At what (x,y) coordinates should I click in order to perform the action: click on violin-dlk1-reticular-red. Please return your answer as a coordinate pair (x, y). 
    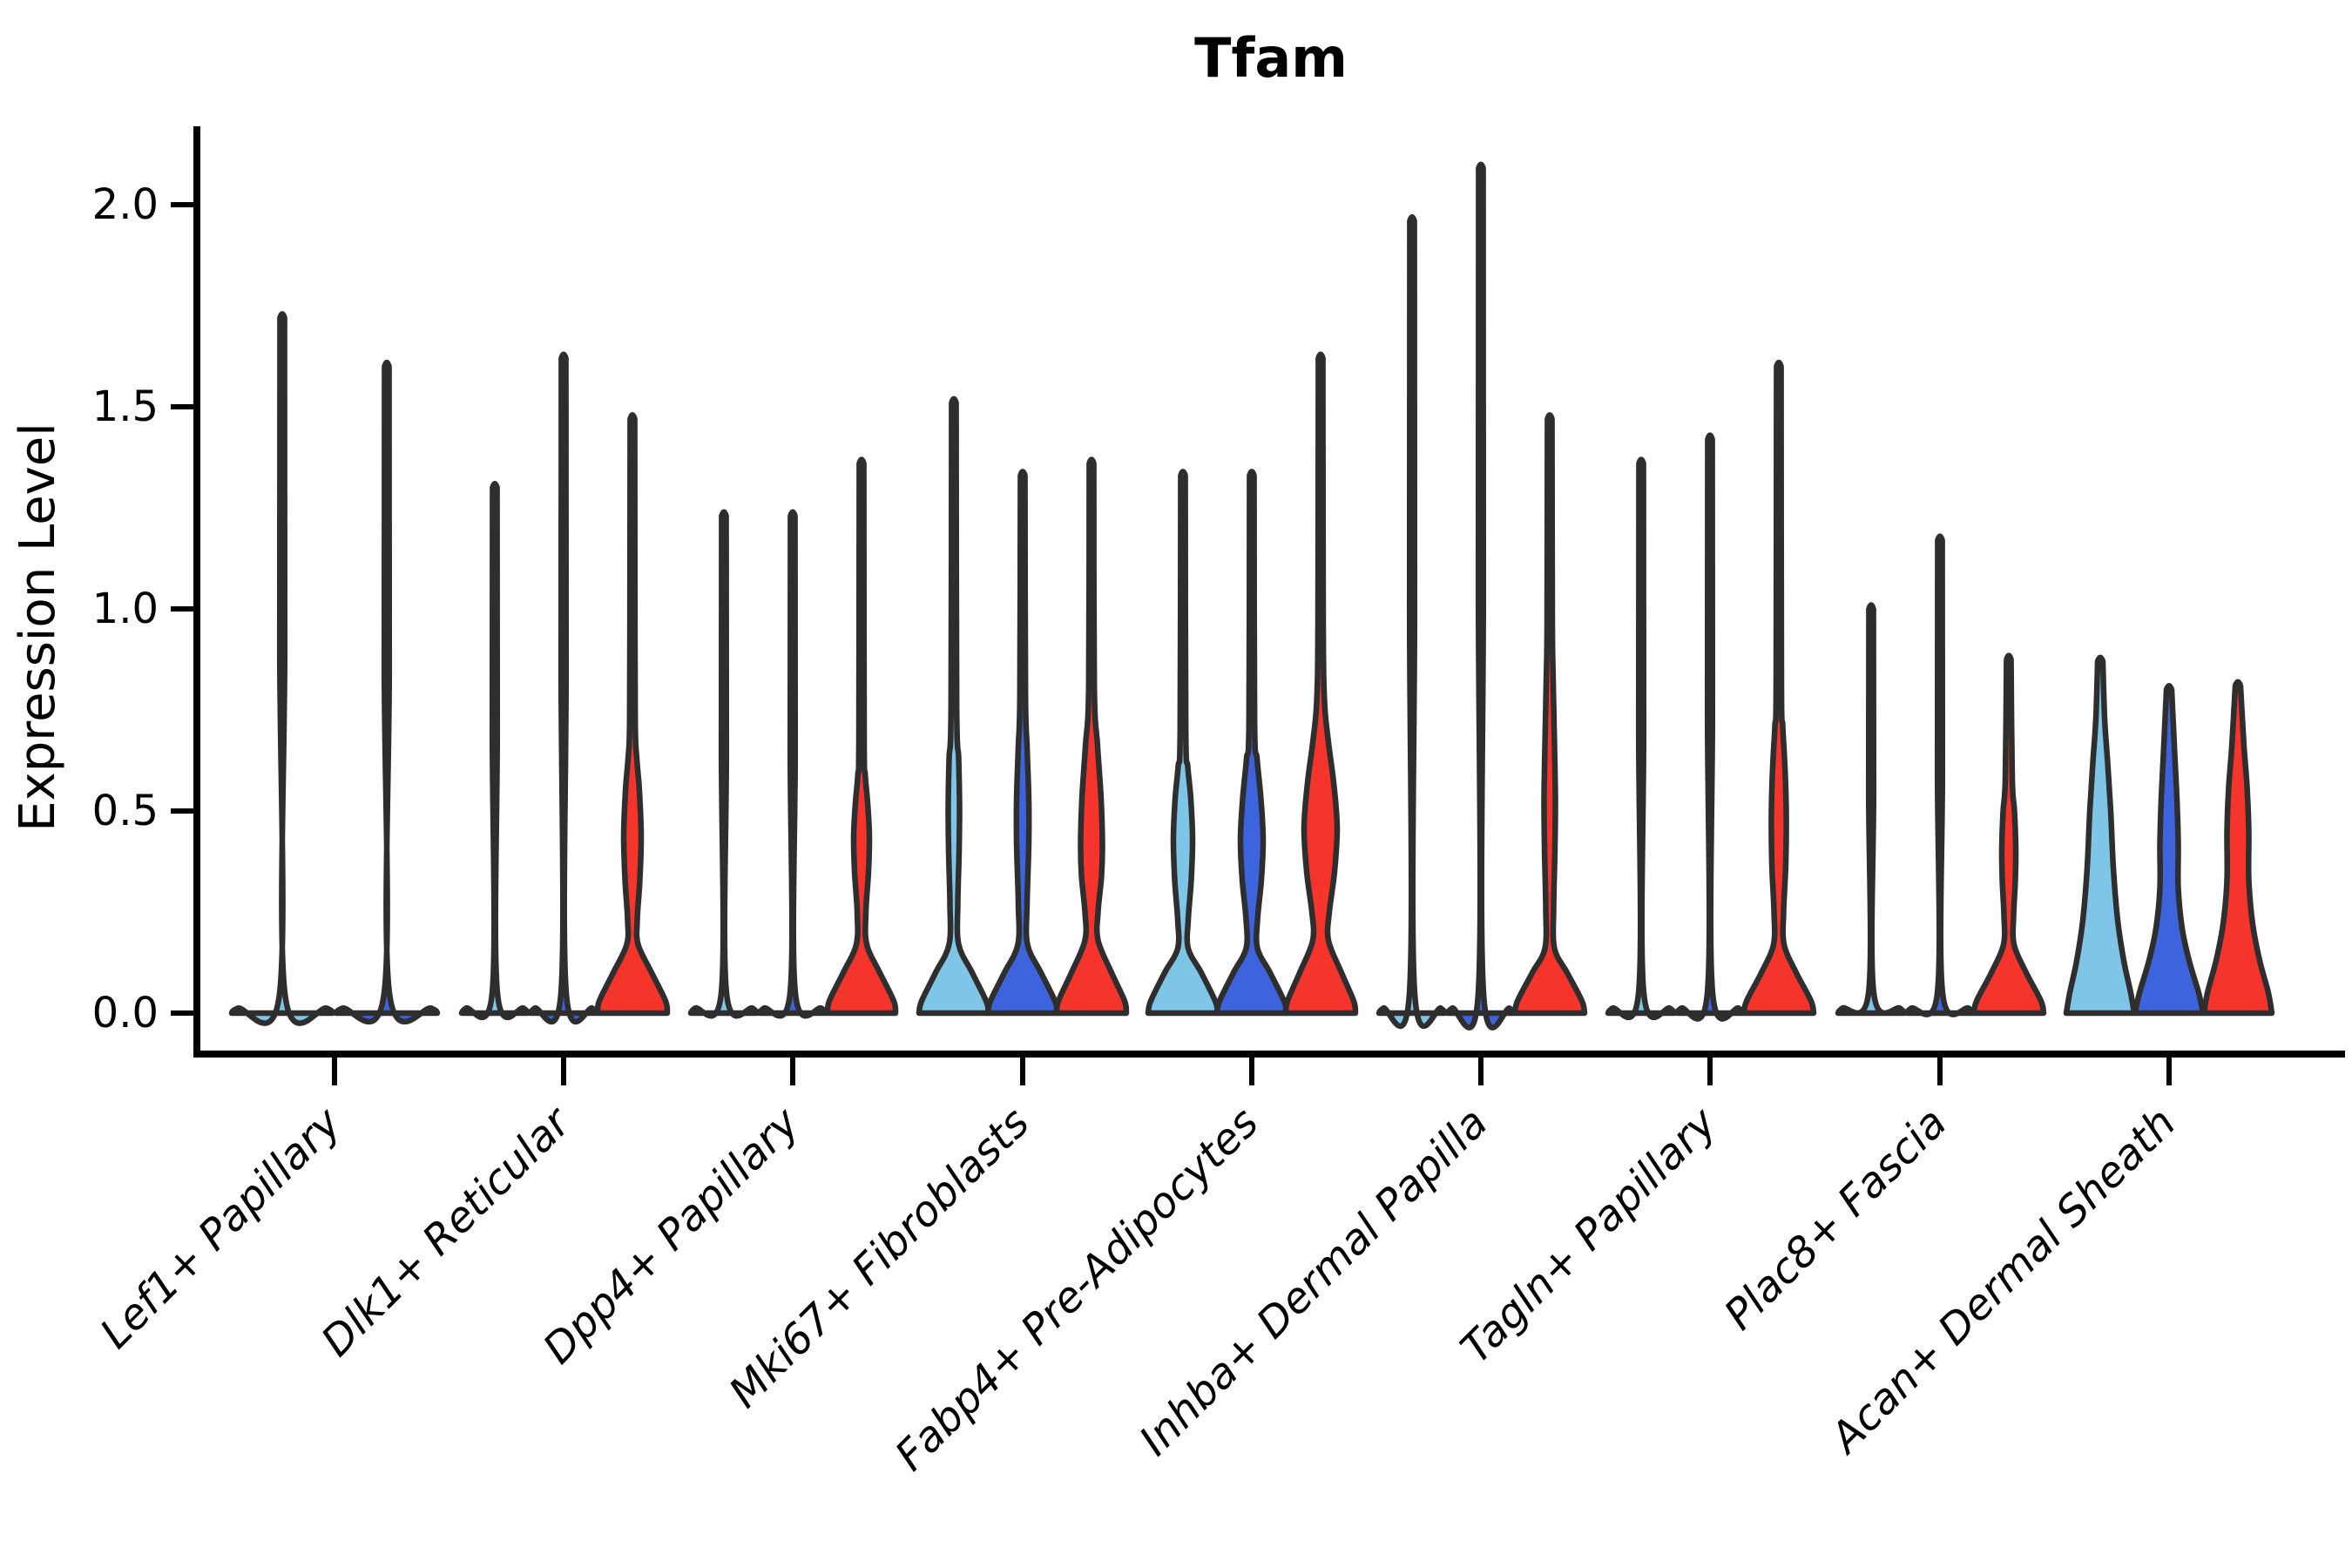
    Looking at the image, I should click on (633, 714).